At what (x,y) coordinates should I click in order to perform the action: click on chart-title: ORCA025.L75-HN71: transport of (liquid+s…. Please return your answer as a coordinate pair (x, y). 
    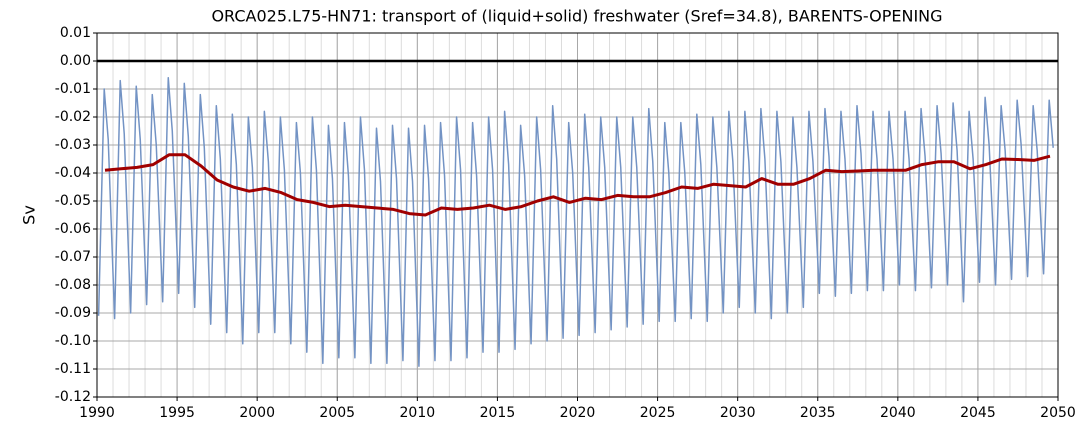
    Looking at the image, I should click on (576, 16).